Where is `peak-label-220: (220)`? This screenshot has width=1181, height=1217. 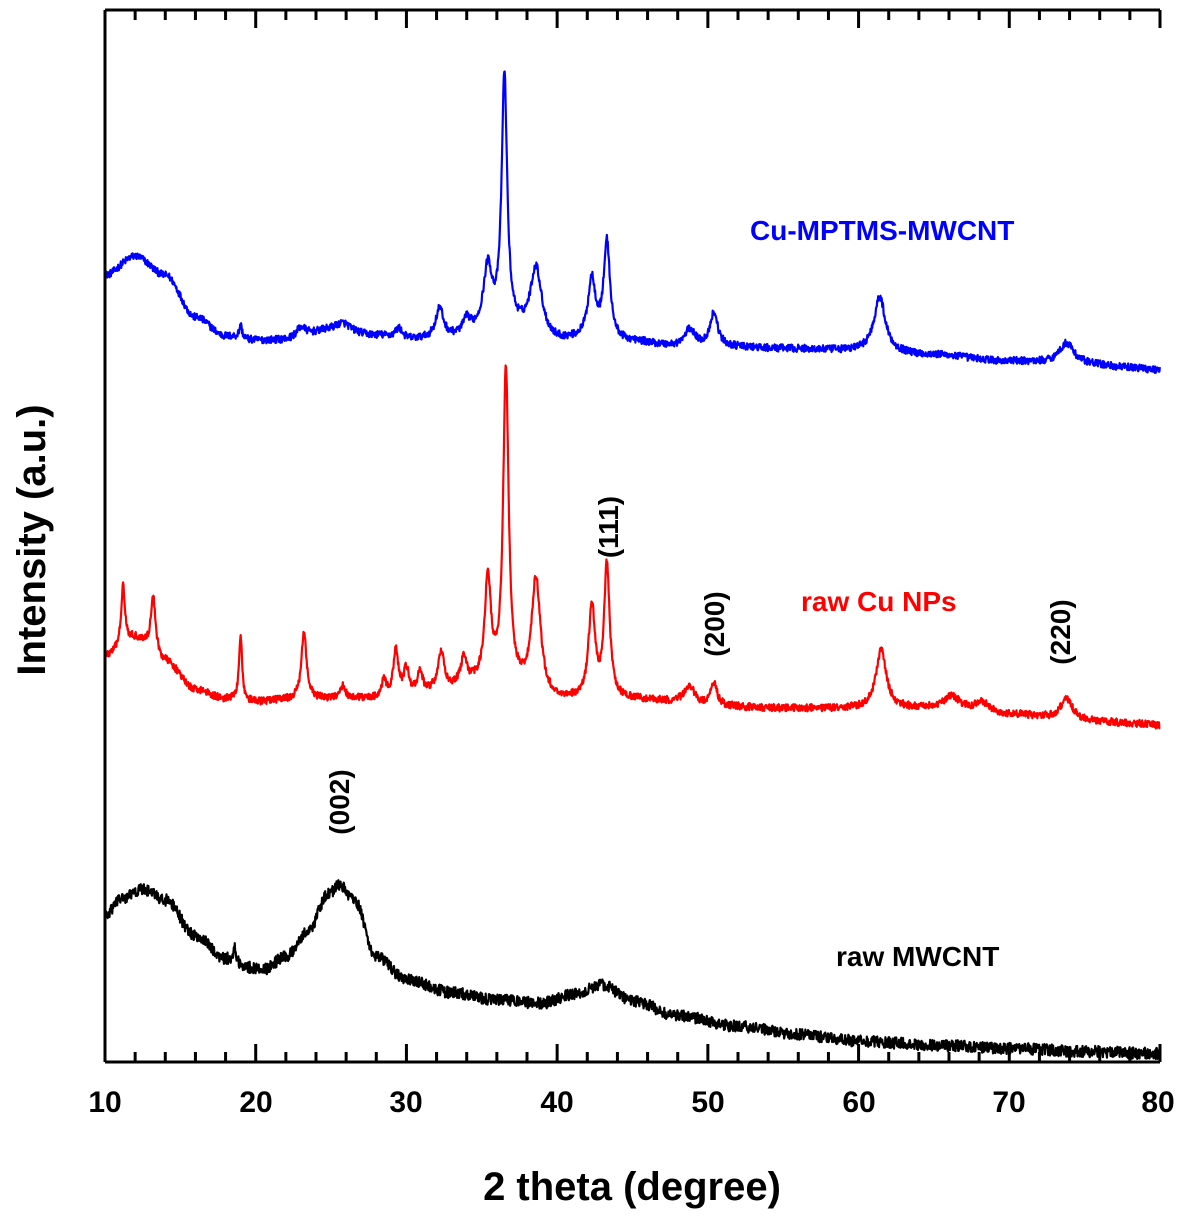
peak-label-220: (220) is located at coordinates (1060, 631).